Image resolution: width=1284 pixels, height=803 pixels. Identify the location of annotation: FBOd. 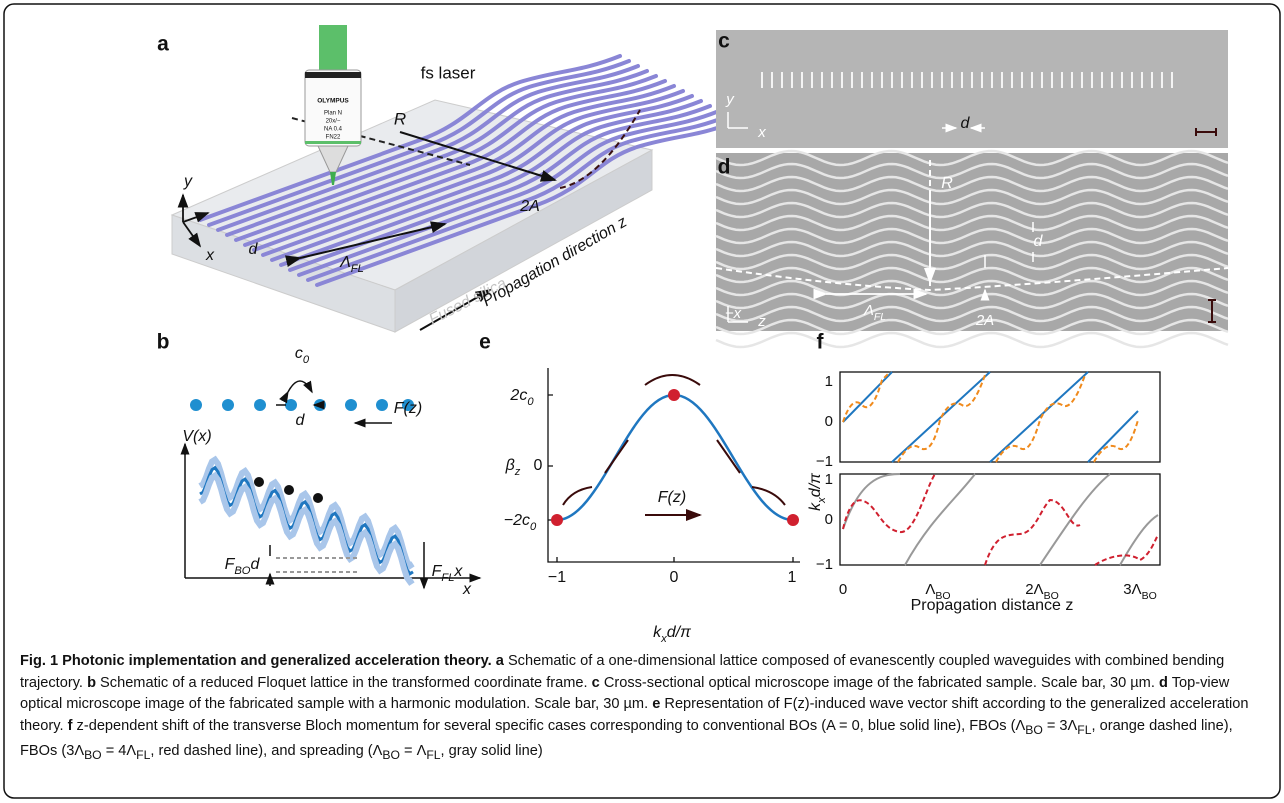
(243, 566).